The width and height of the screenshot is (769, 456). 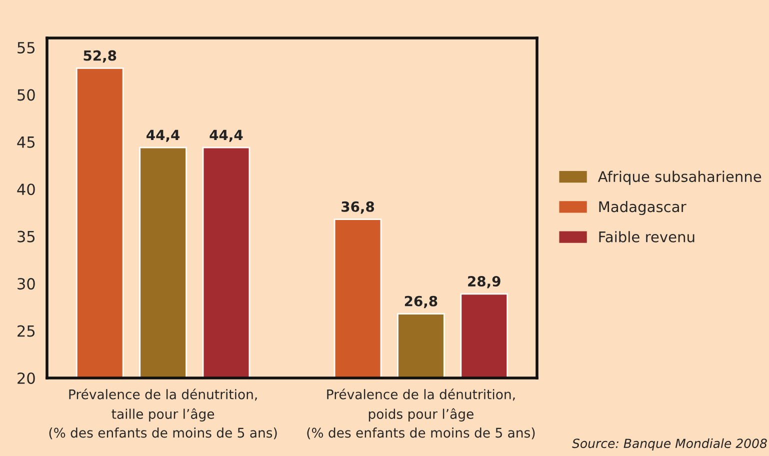 What do you see at coordinates (26, 331) in the screenshot?
I see `y-tick-label: 25` at bounding box center [26, 331].